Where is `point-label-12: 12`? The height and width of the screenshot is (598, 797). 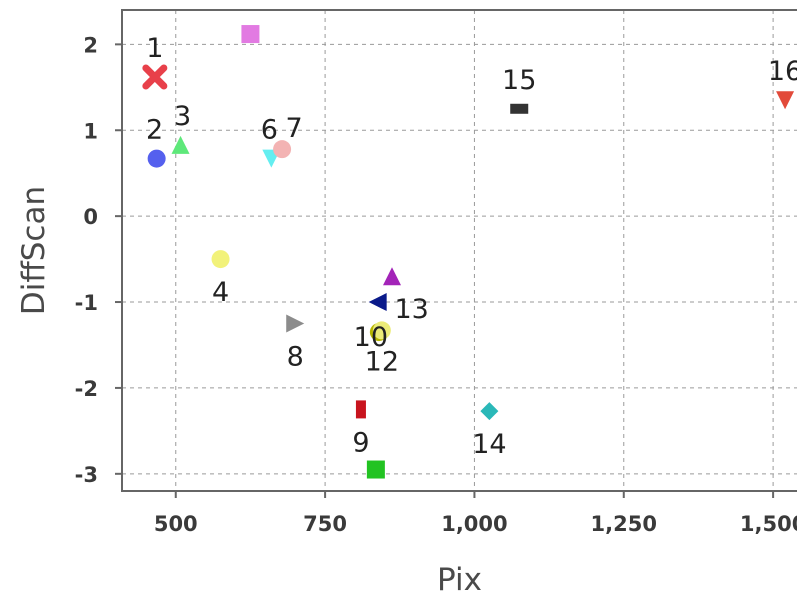
point-label-12: 12 is located at coordinates (382, 361).